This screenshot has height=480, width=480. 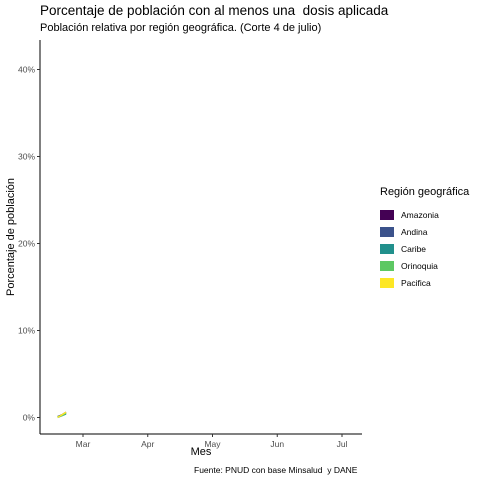 I want to click on y-tick-label: 30%, so click(x=26, y=157).